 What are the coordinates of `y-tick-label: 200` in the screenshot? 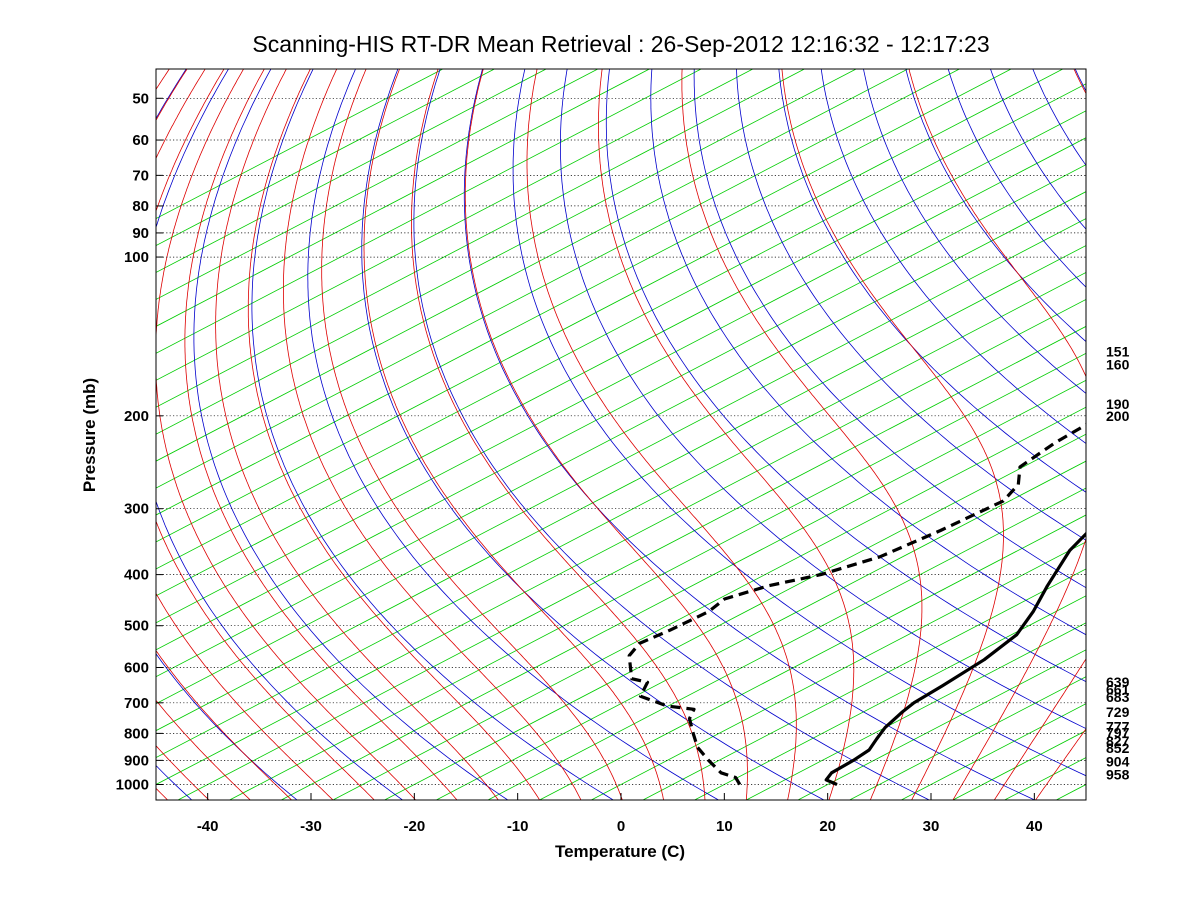 It's located at (136, 416).